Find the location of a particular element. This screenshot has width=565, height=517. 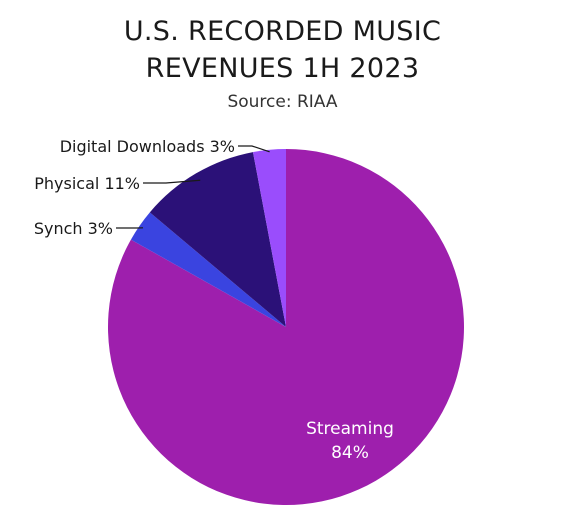

slice-label-streaming: Streaming is located at coordinates (350, 429).